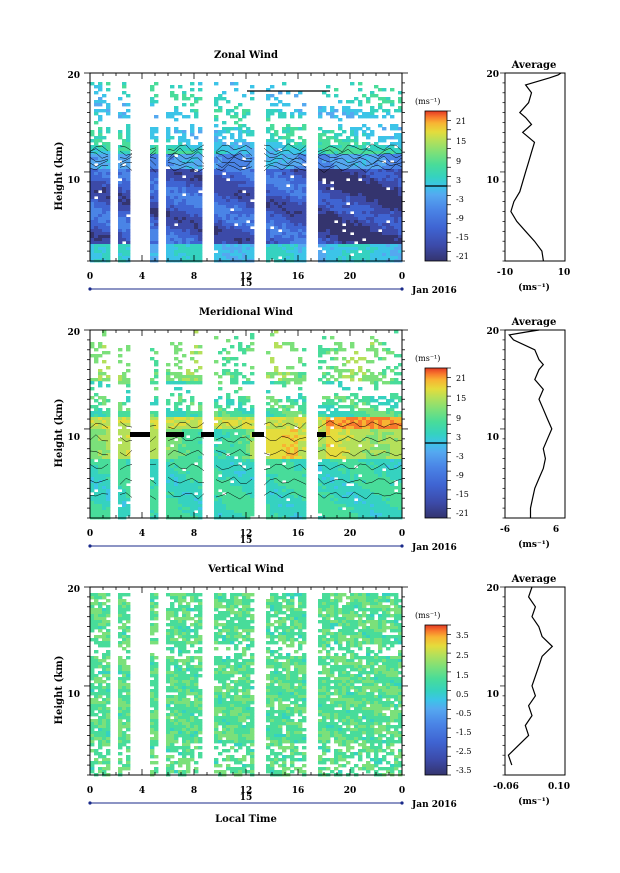 This screenshot has height=873, width=620. I want to click on profile-title: Average, so click(534, 65).